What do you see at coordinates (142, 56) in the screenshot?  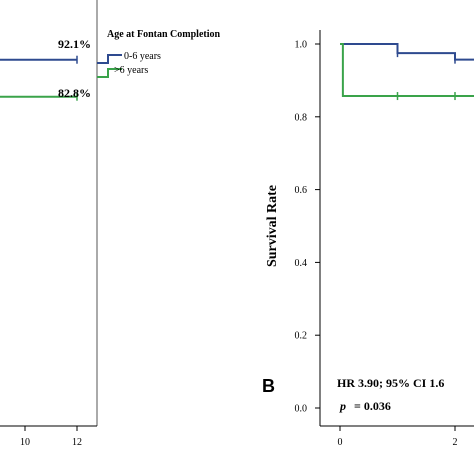 I see `legend-item-0-6: 0-6 years` at bounding box center [142, 56].